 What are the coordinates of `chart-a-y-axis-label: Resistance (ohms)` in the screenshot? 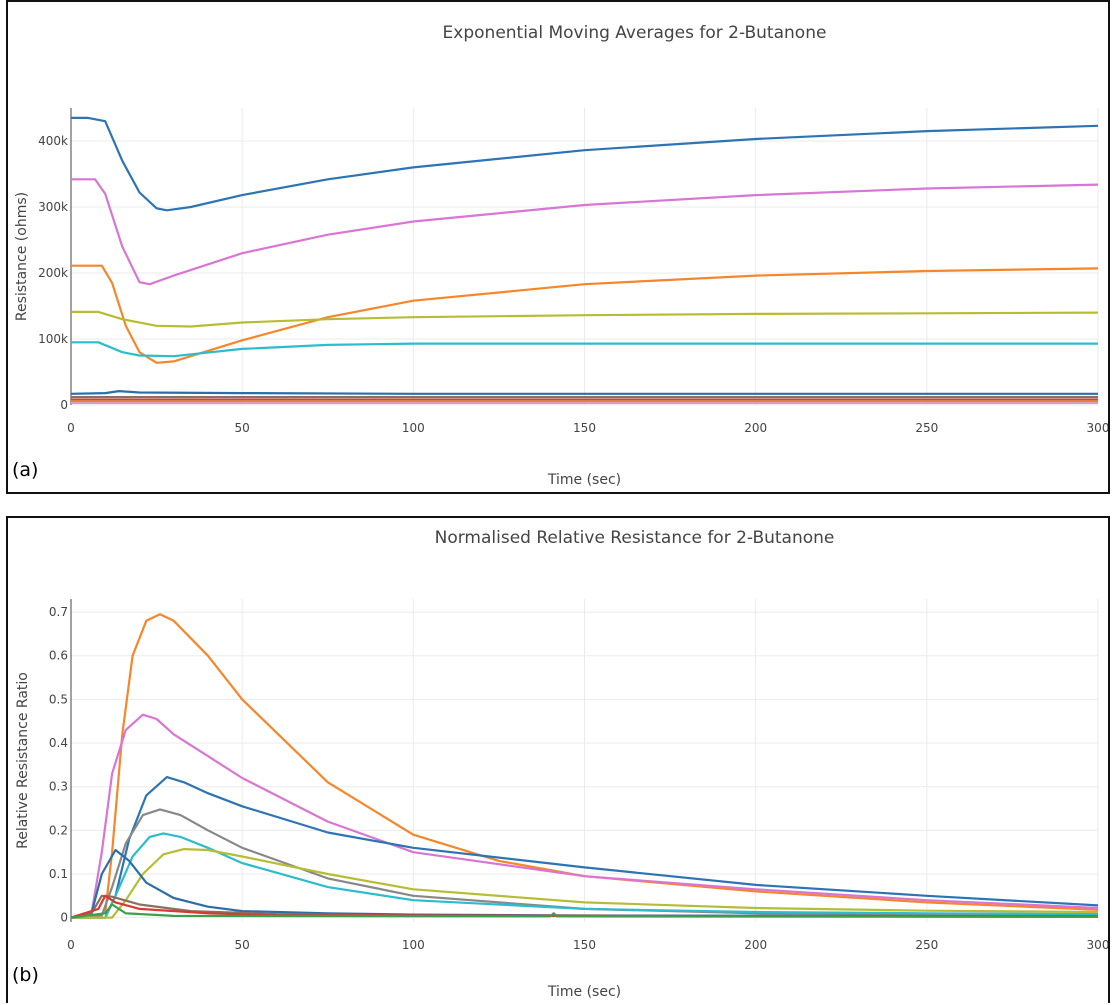 It's located at (22, 256).